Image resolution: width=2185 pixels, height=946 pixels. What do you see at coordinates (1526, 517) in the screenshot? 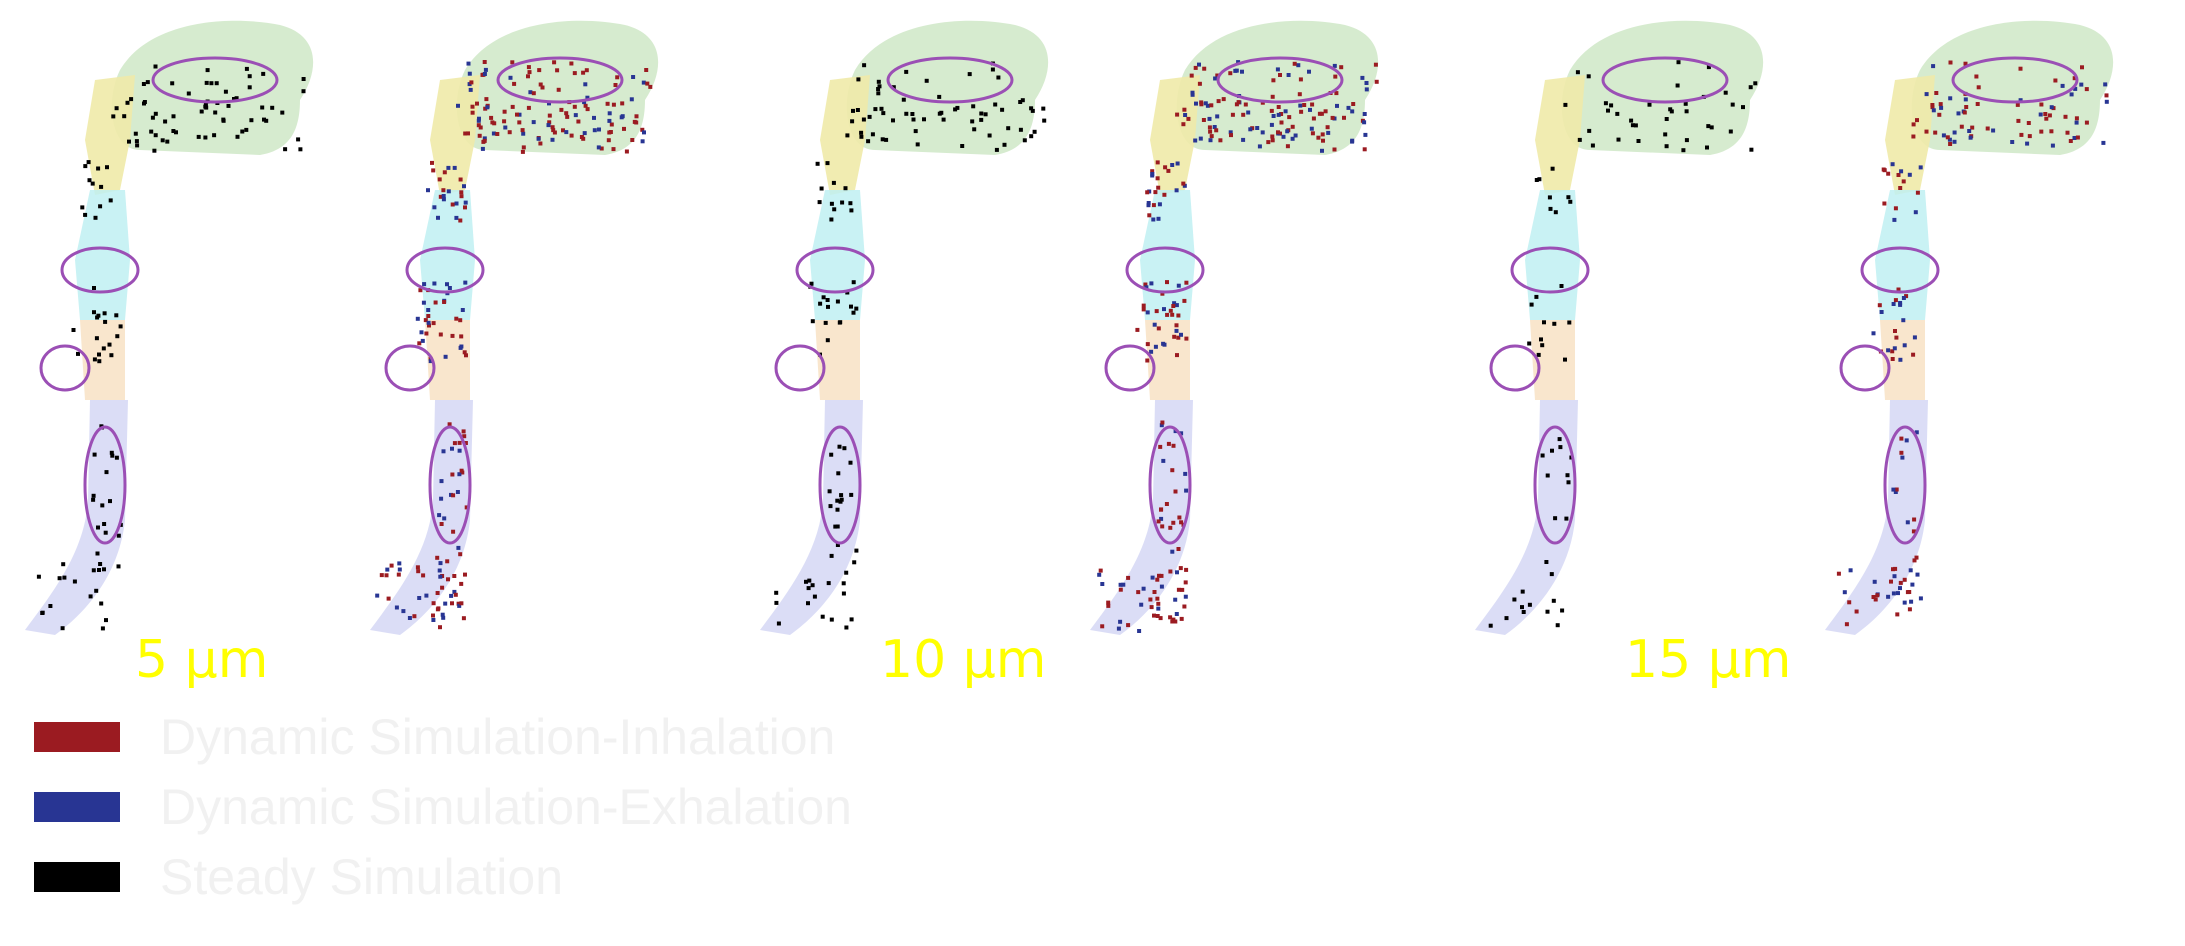
I see `trachea-region` at bounding box center [1526, 517].